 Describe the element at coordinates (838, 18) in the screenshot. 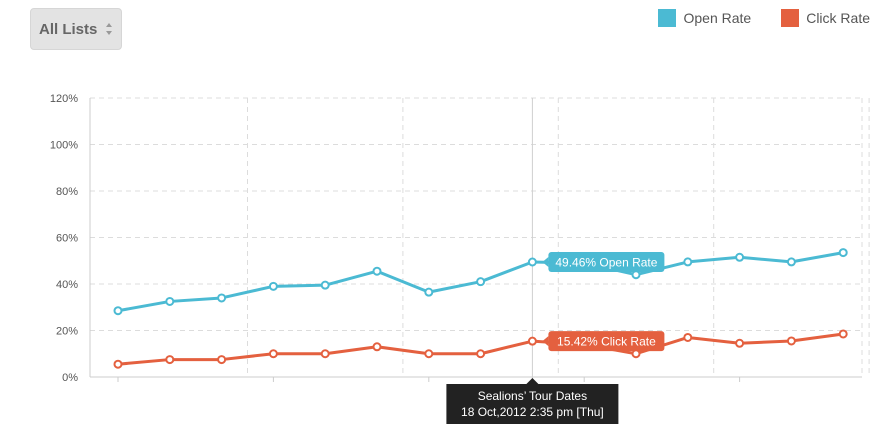

I see `legend-label-click-rate: Click Rate` at that location.